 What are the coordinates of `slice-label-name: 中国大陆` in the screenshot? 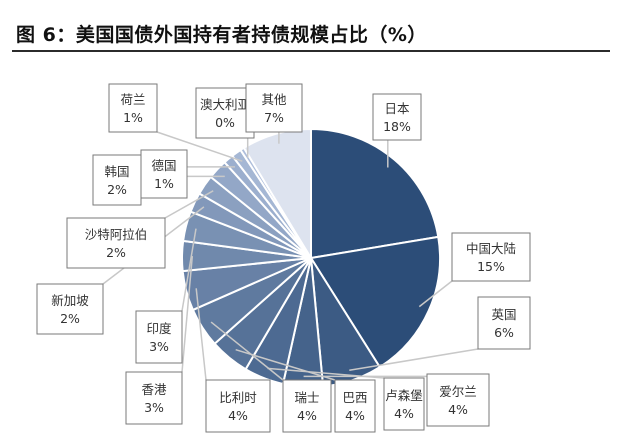 It's located at (491, 248).